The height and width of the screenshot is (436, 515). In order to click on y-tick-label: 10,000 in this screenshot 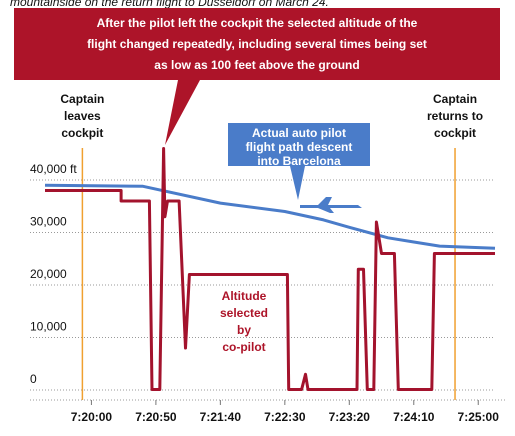, I will do `click(48, 327)`.